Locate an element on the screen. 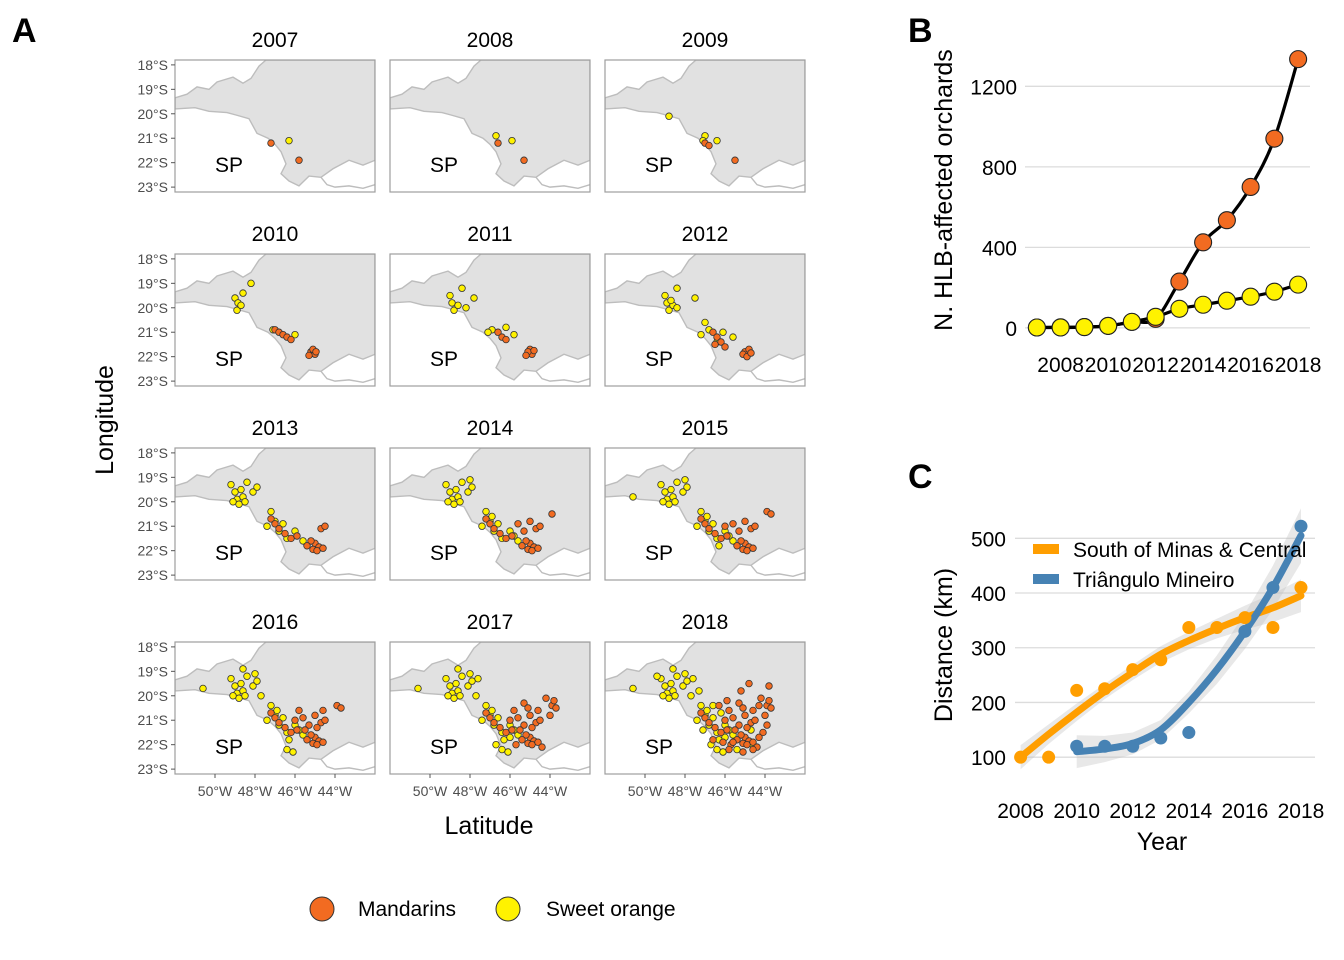 This screenshot has width=1344, height=960. y-tick-label: 0 is located at coordinates (1011, 329).